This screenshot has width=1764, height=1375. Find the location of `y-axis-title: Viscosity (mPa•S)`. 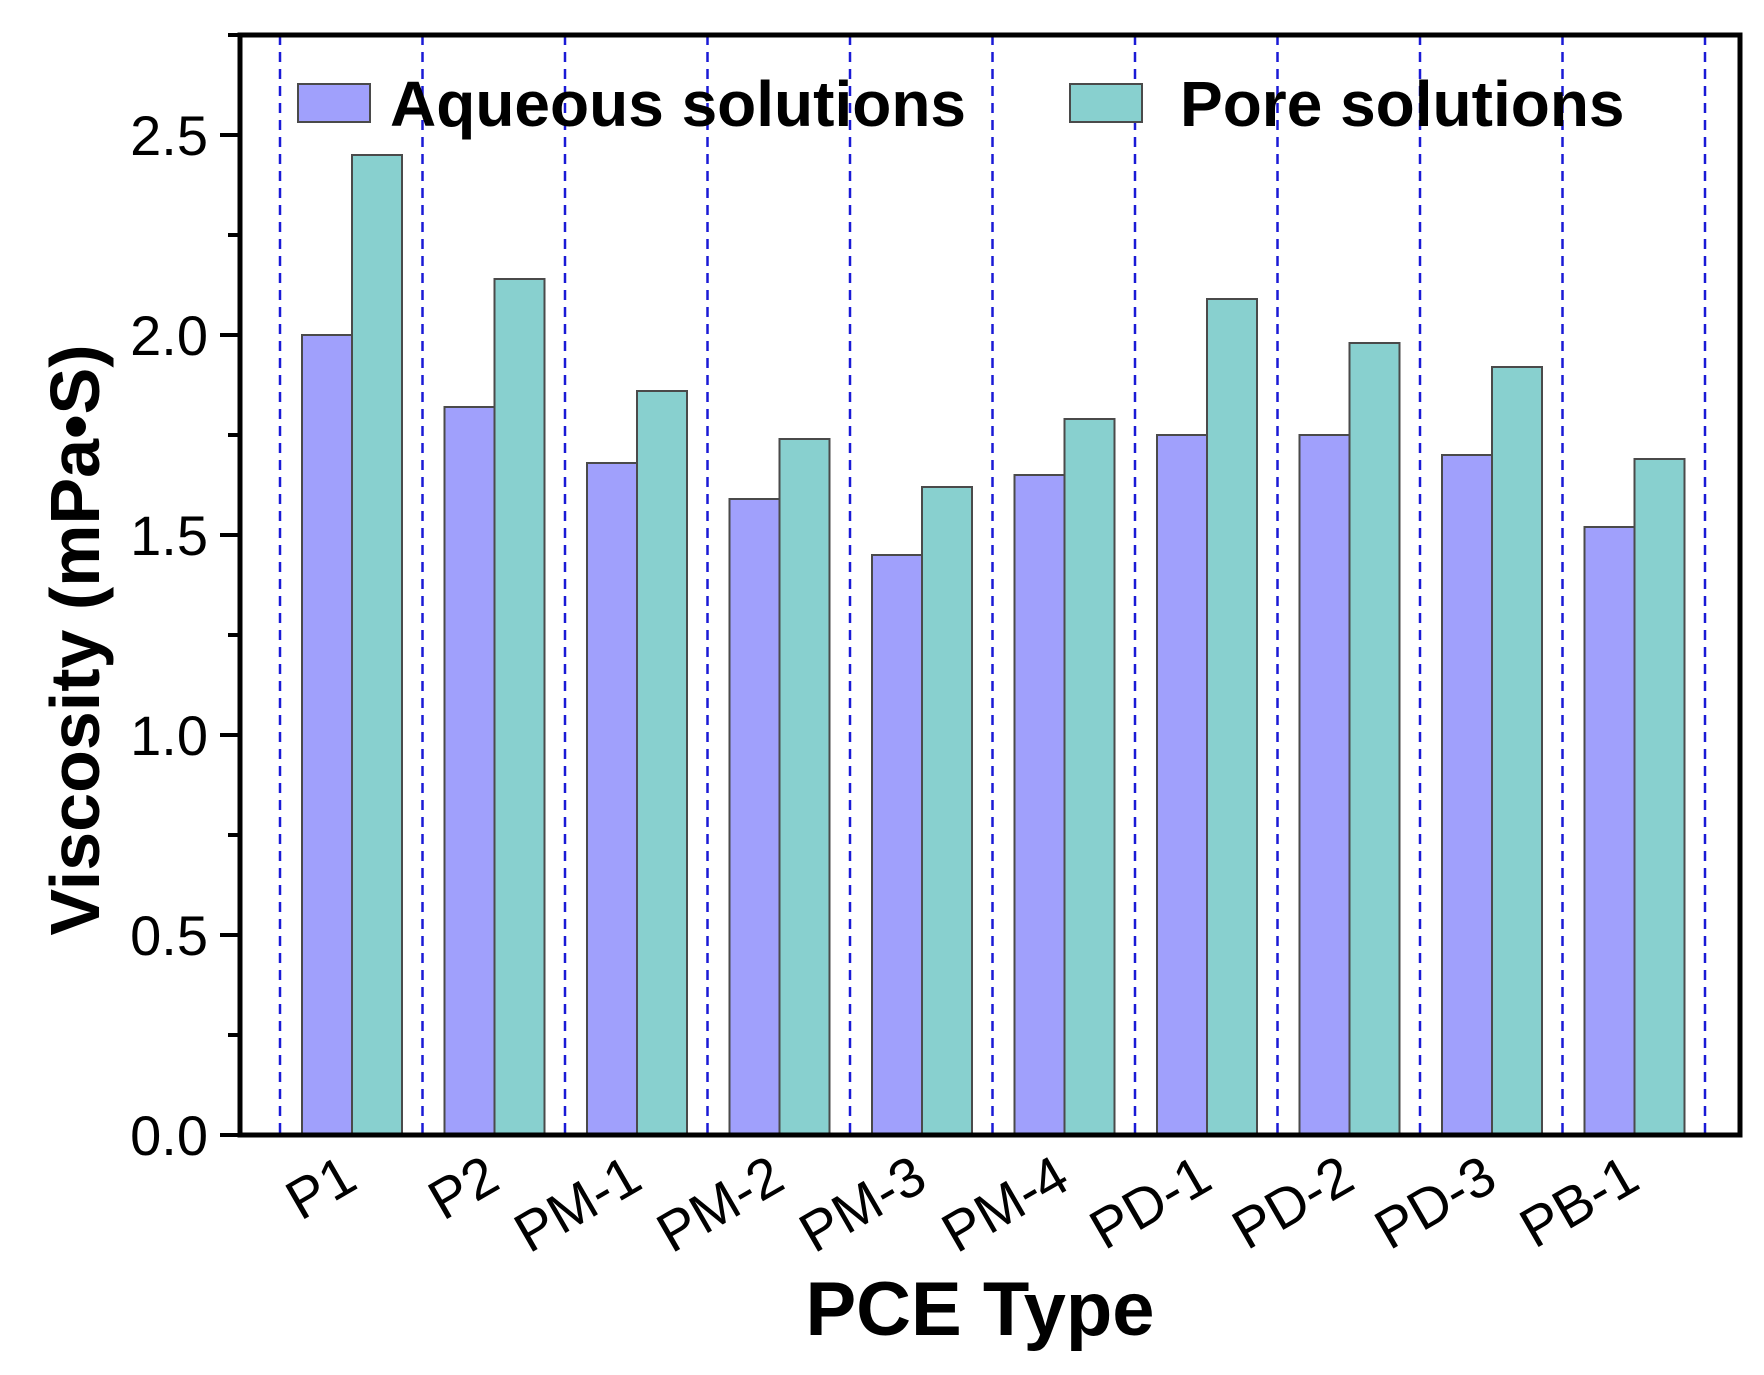

y-axis-title: Viscosity (mPa•S) is located at coordinates (75, 639).